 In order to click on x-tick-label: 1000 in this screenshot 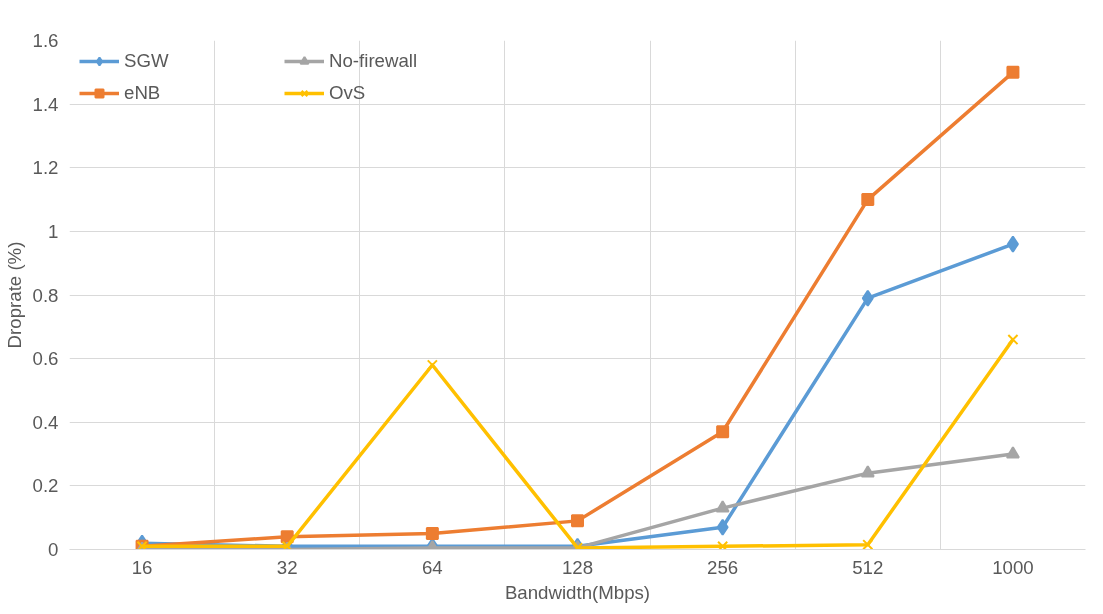, I will do `click(1013, 567)`.